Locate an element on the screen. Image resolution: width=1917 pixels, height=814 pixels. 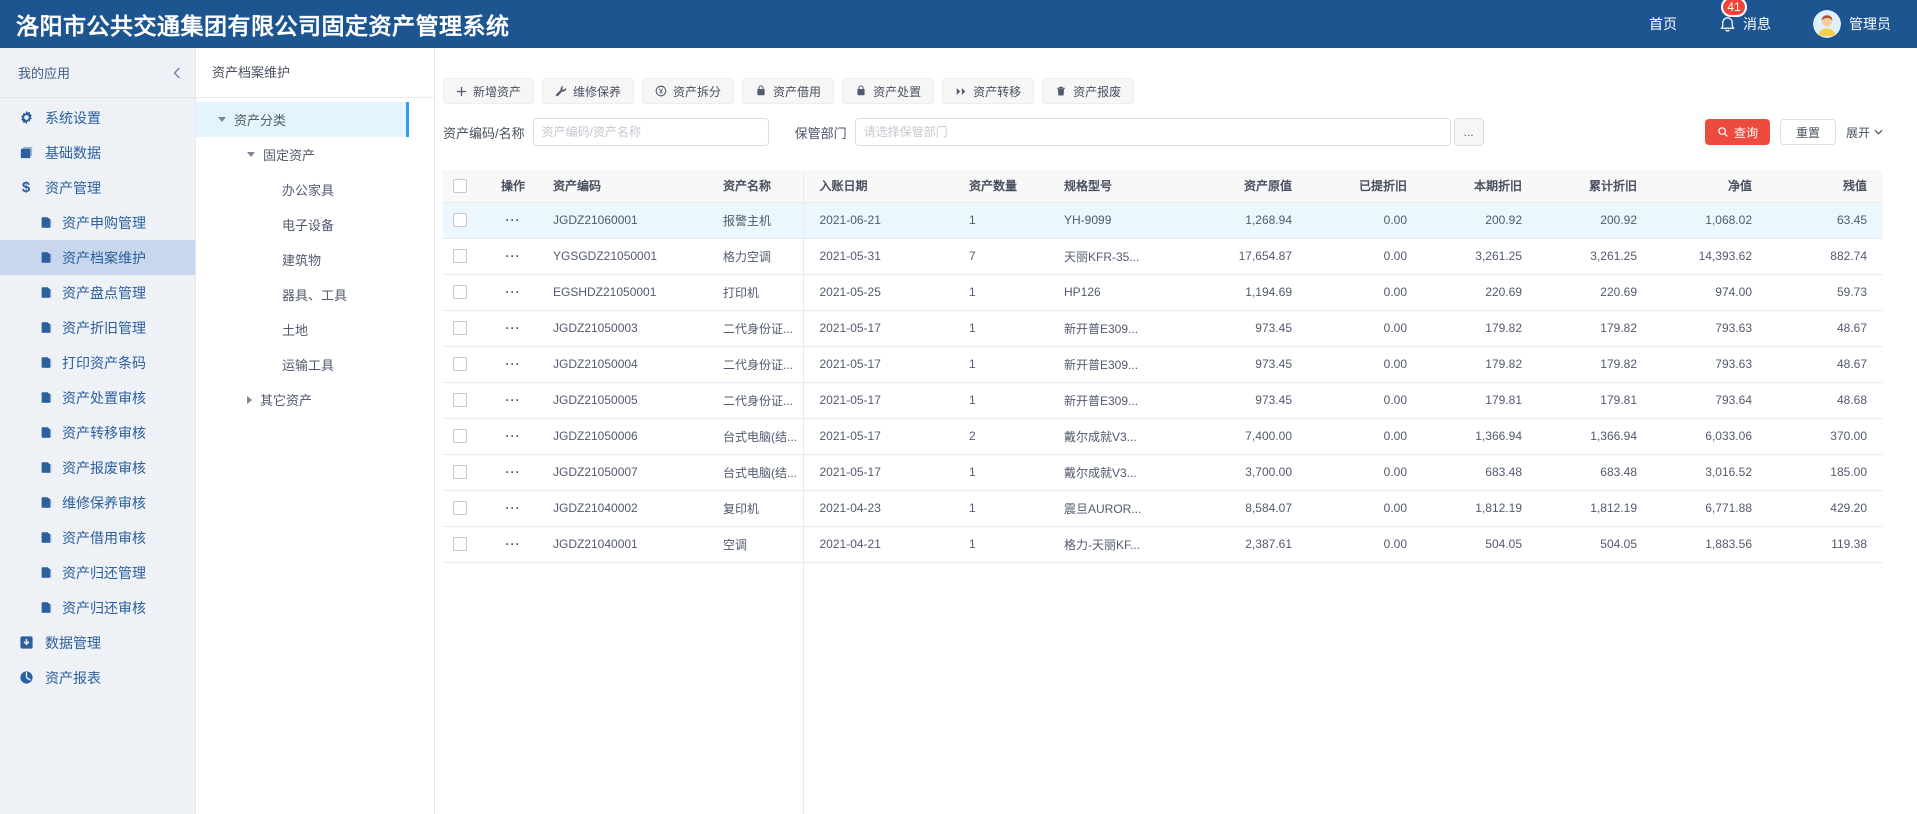
original-value-cell: 17,654.87 is located at coordinates (1250, 256).